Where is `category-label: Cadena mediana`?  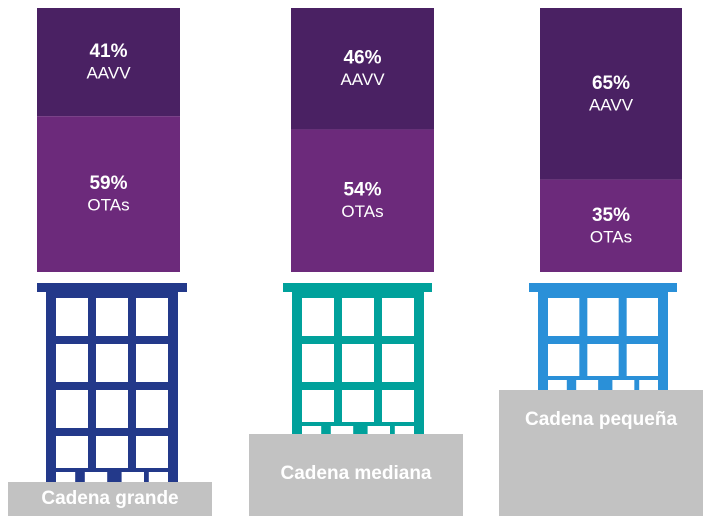 category-label: Cadena mediana is located at coordinates (356, 473).